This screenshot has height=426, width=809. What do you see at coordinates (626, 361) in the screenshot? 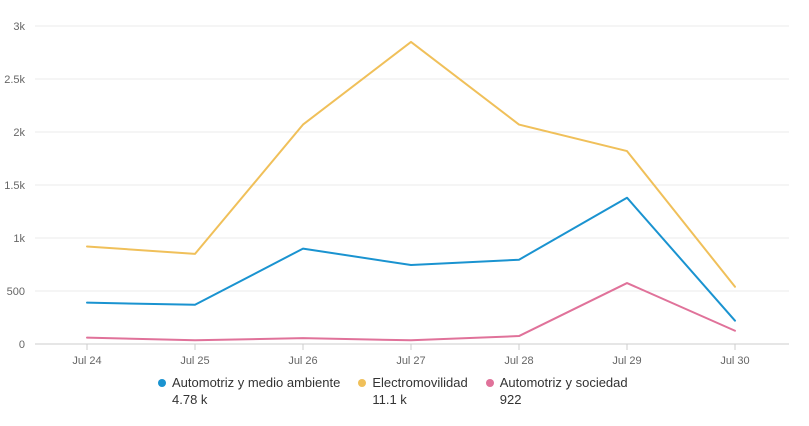
I see `x-tick-label: Jul 29` at bounding box center [626, 361].